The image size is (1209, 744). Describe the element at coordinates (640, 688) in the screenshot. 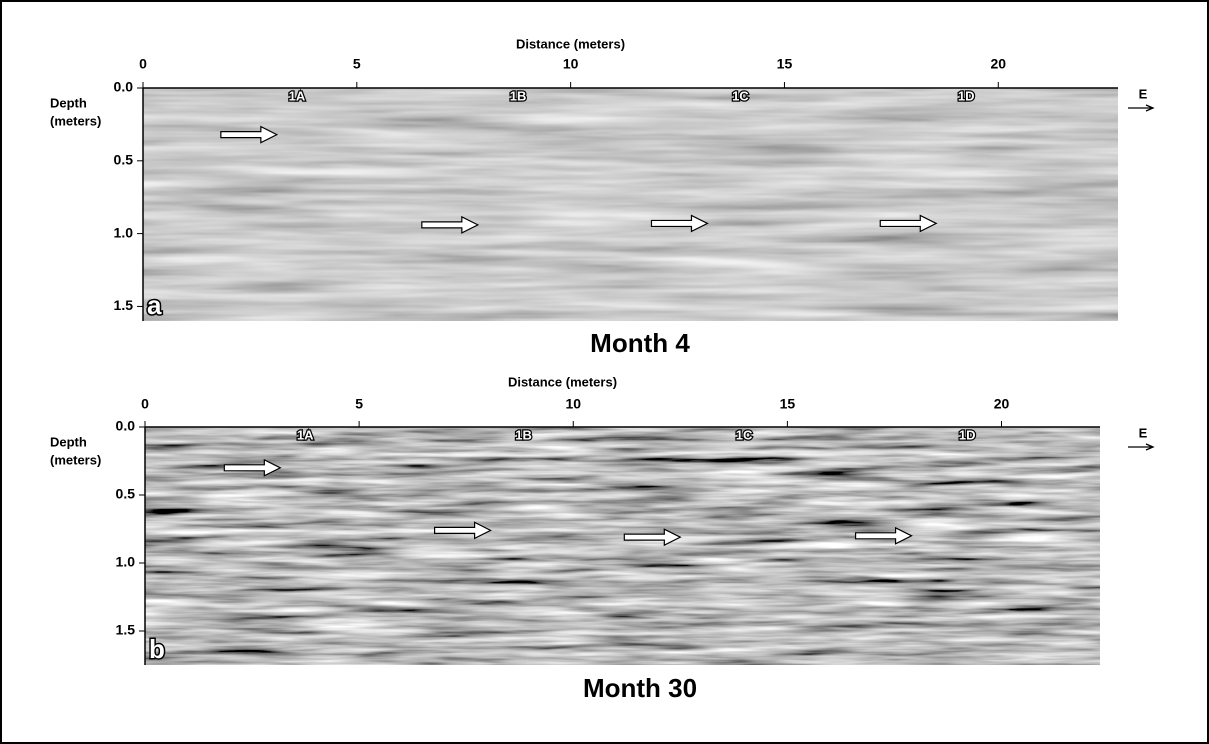

I see `panel-title: Month 30` at that location.